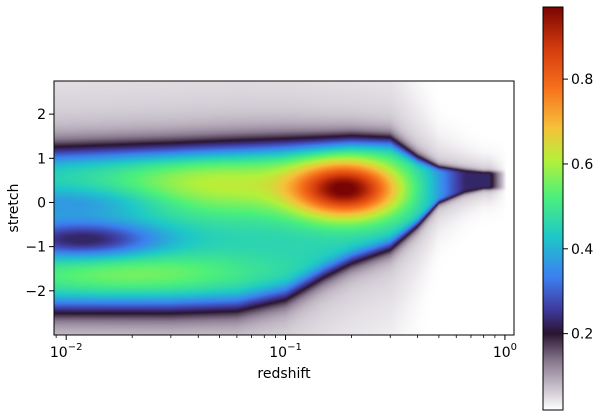  What do you see at coordinates (66, 351) in the screenshot?
I see `x-tick-label: 10⁻²` at bounding box center [66, 351].